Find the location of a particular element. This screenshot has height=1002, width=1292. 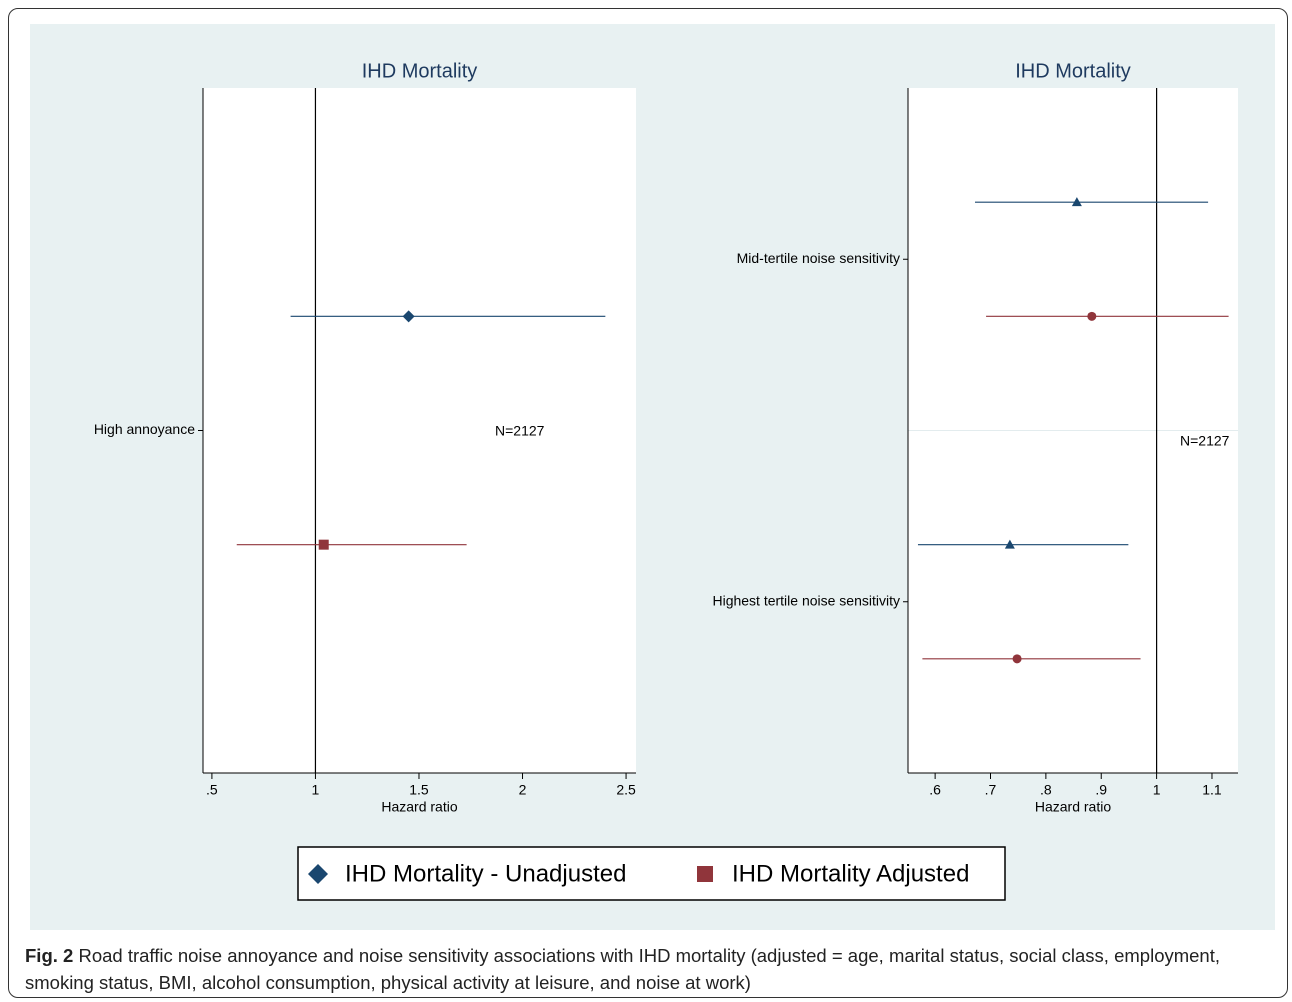

x-tick-label: 1.5 is located at coordinates (419, 790).